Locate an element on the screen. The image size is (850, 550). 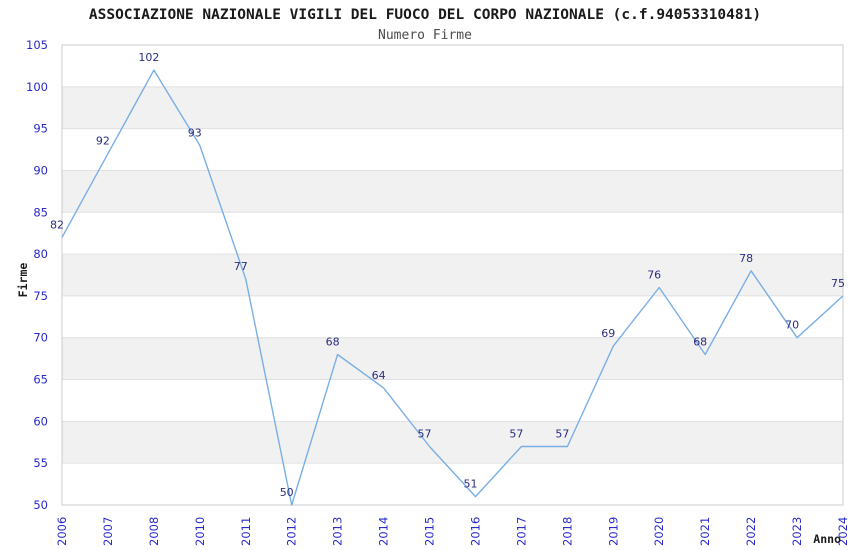
x-tick-label: 2021 is located at coordinates (705, 531).